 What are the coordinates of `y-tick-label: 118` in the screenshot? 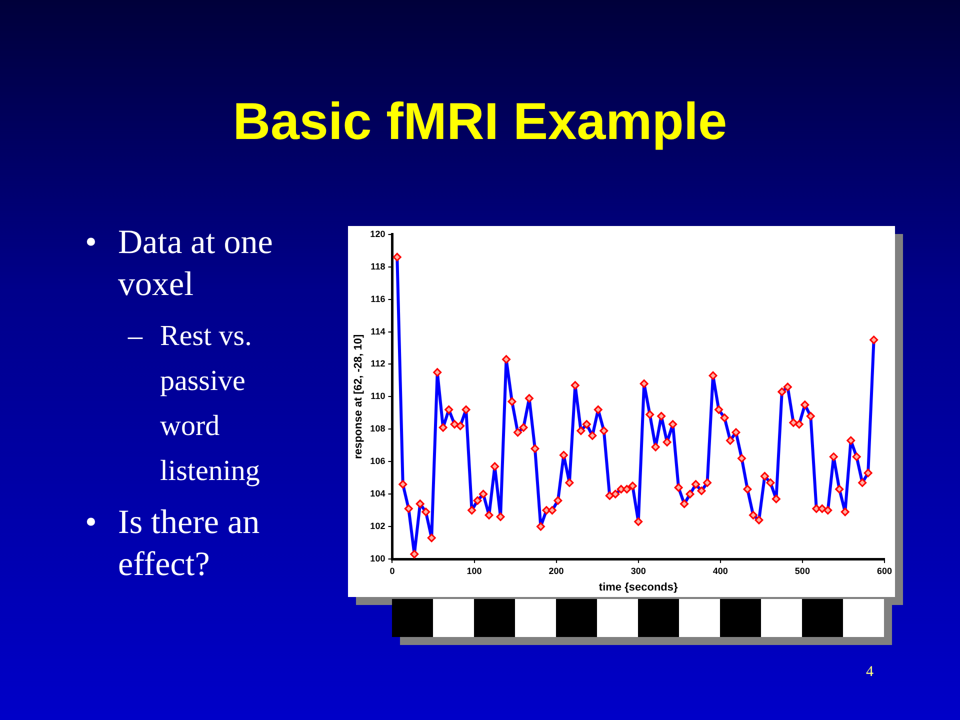 It's located at (378, 266).